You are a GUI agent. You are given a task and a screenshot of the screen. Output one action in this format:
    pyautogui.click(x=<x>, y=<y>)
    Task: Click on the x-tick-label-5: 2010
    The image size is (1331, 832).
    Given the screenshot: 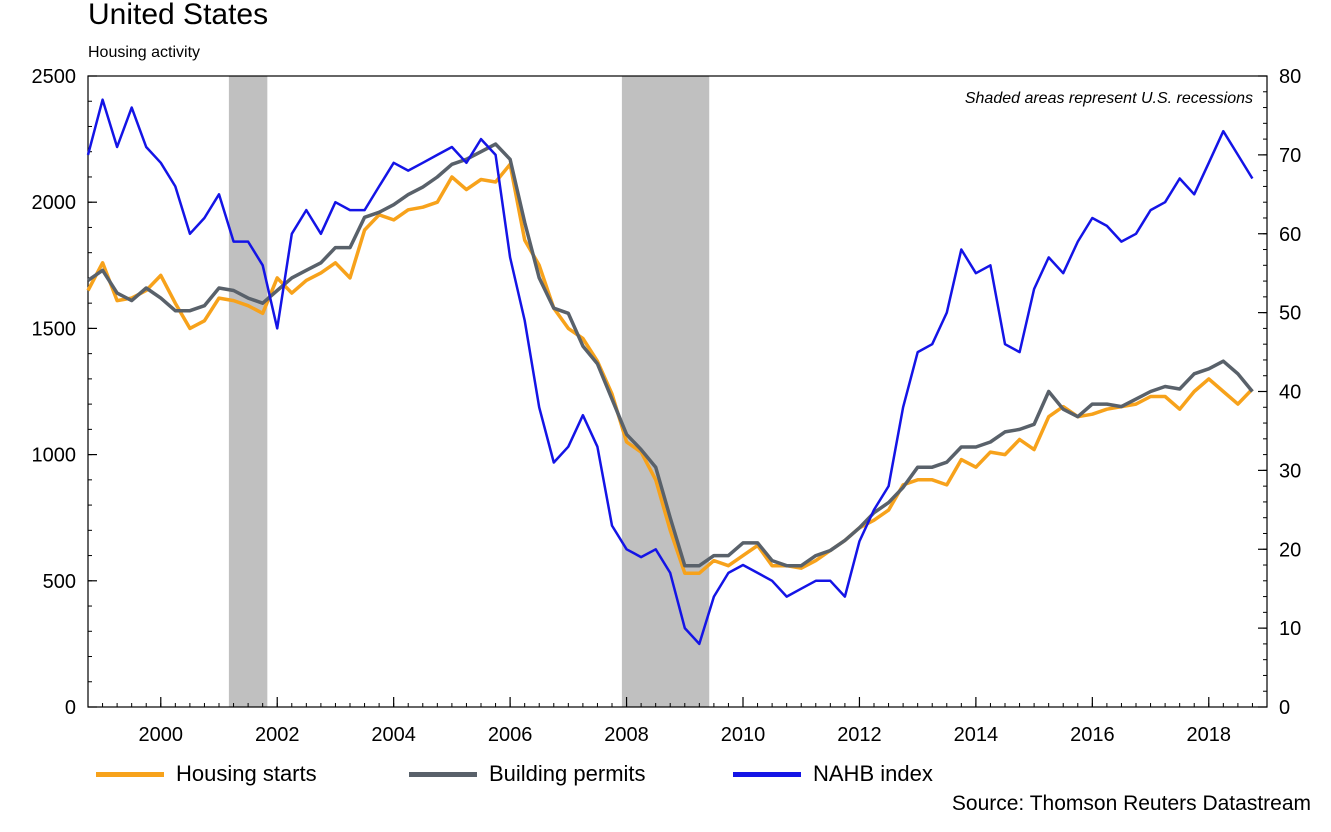 What is the action you would take?
    pyautogui.click(x=743, y=735)
    